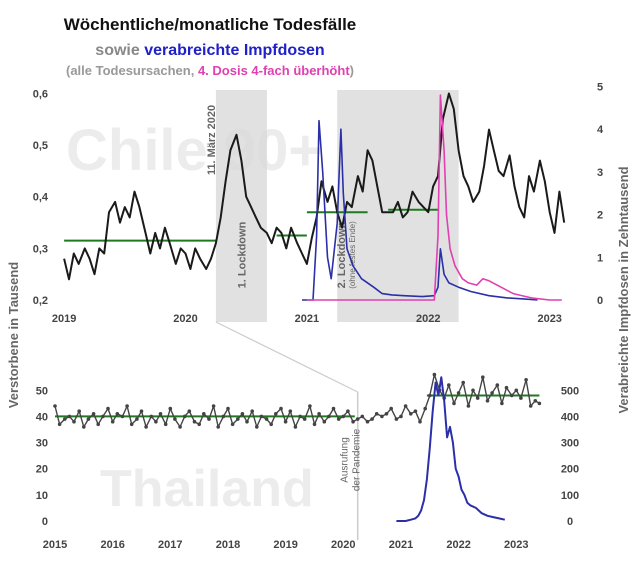  I want to click on chile-y-left-tick: 0,4, so click(41, 198).